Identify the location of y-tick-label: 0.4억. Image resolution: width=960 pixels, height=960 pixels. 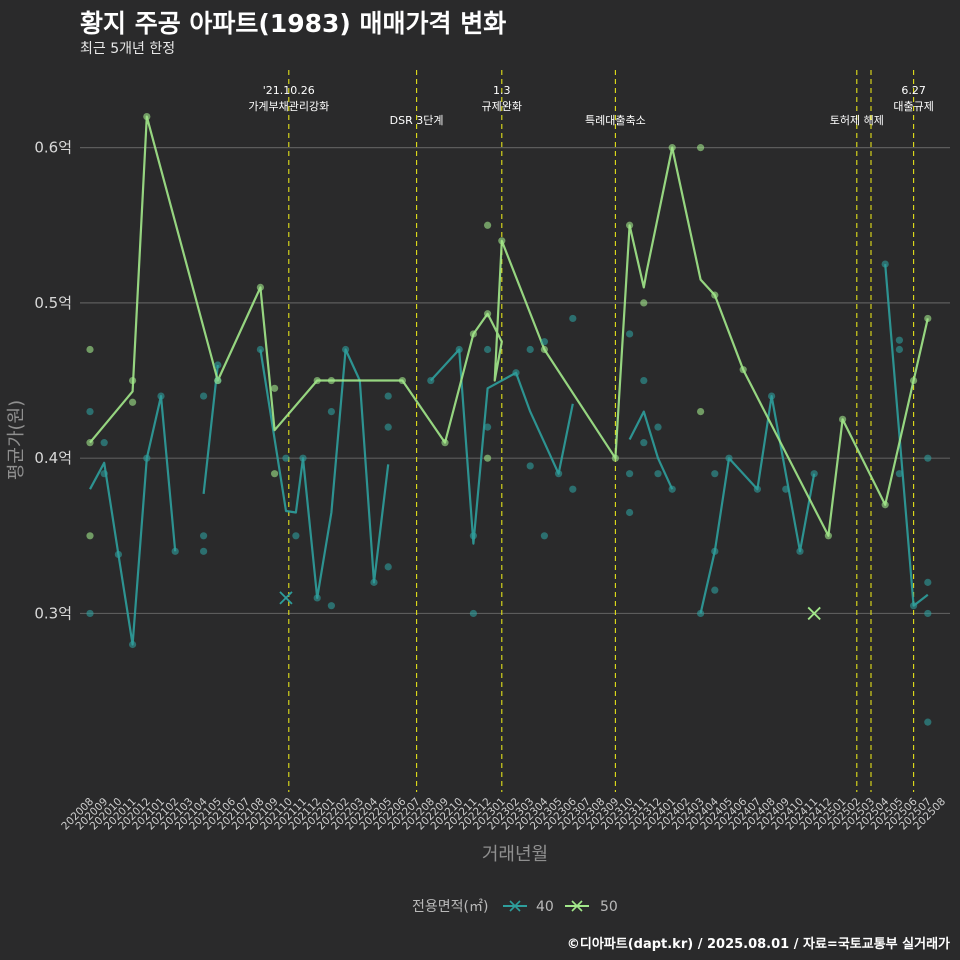
(53, 458).